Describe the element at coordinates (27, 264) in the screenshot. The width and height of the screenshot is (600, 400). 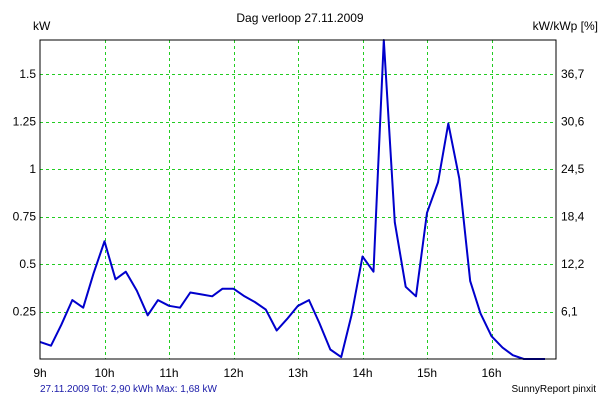
I see `y-left-tick-label: 0.5` at that location.